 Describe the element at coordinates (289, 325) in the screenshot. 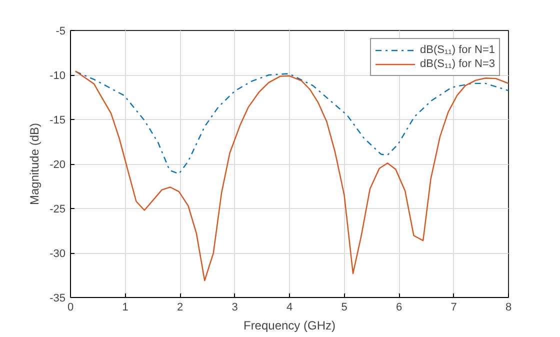

I see `x-axis-title: Frequency (GHz)` at that location.